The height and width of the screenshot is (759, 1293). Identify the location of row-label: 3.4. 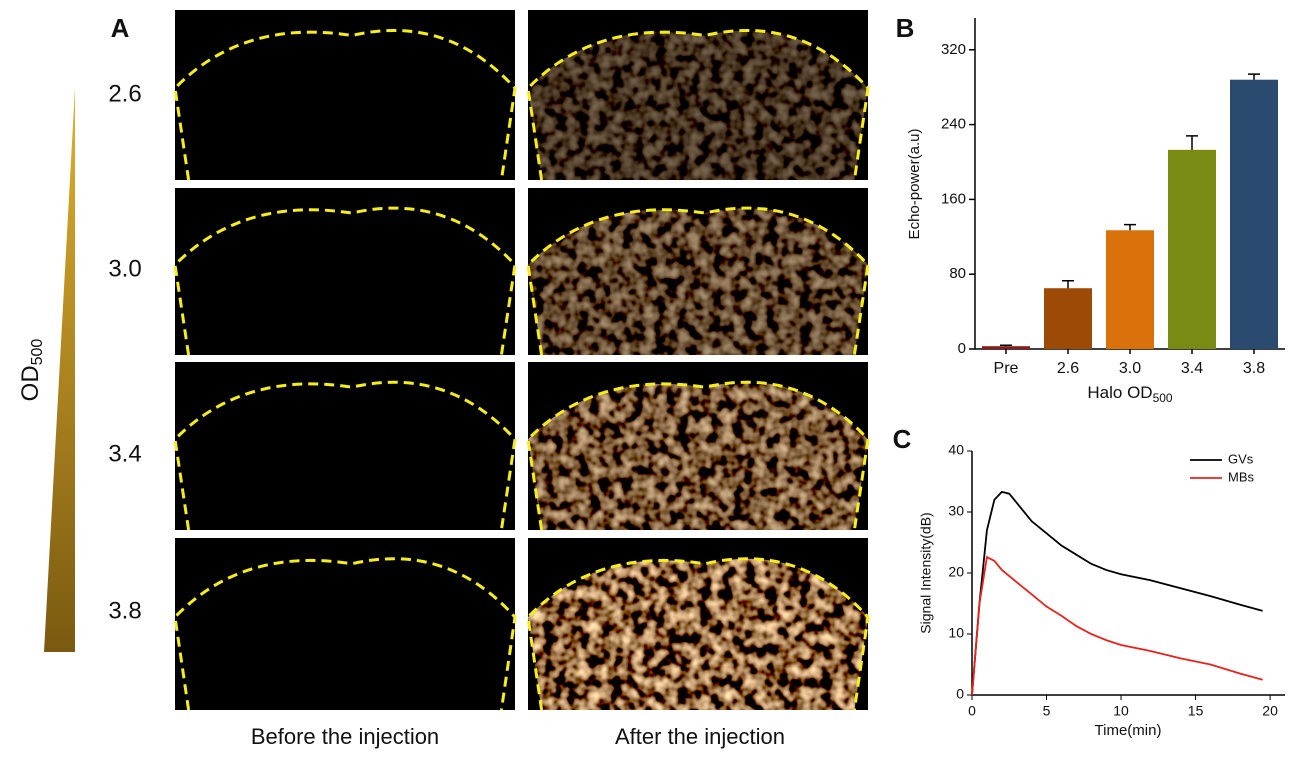
(124, 453).